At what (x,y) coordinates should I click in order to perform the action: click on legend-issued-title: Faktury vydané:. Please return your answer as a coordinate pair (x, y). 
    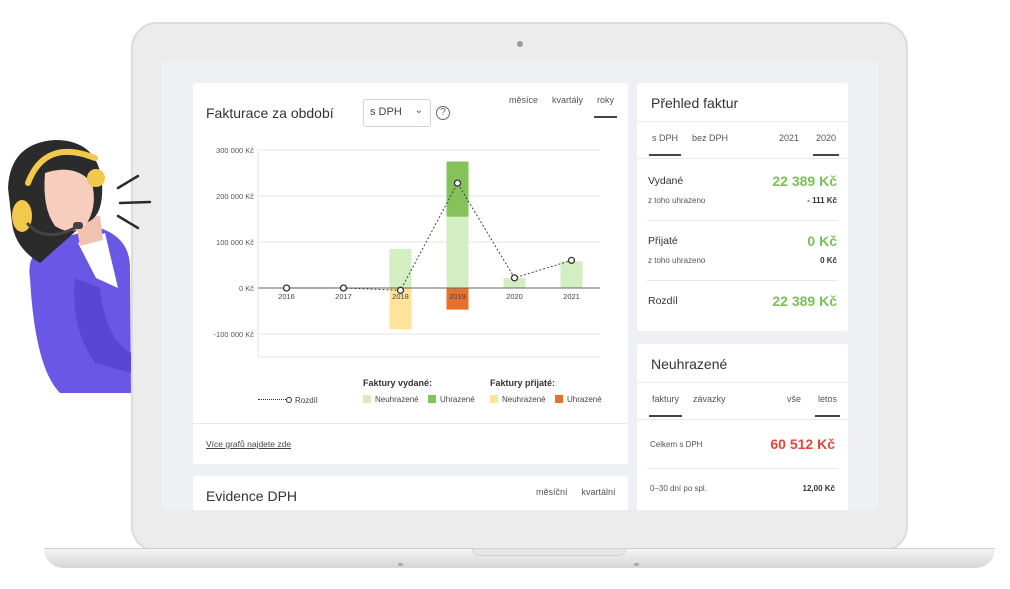
    Looking at the image, I should click on (398, 383).